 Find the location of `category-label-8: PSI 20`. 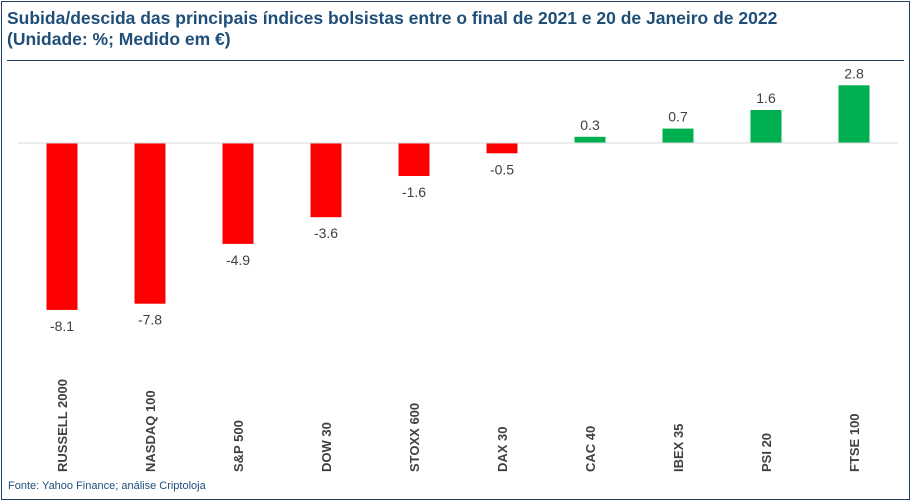

category-label-8: PSI 20 is located at coordinates (766, 452).